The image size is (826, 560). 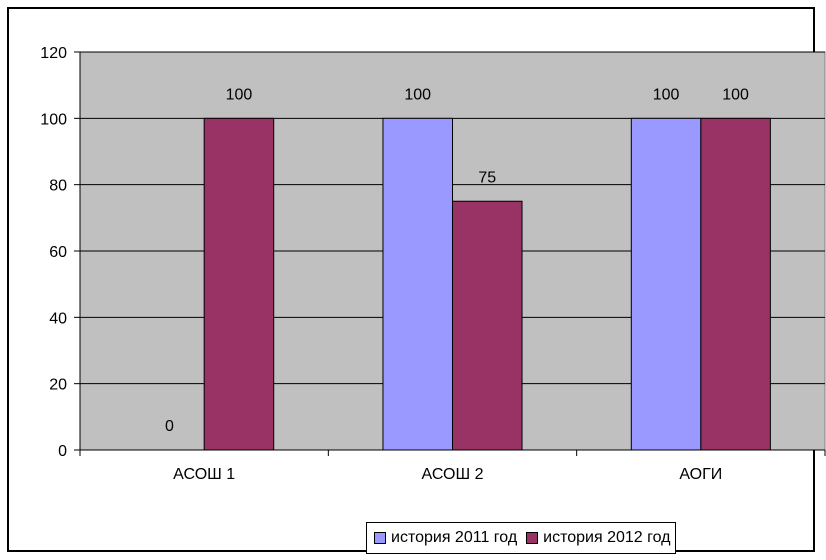 What do you see at coordinates (62, 451) in the screenshot?
I see `y-tick-label: 0` at bounding box center [62, 451].